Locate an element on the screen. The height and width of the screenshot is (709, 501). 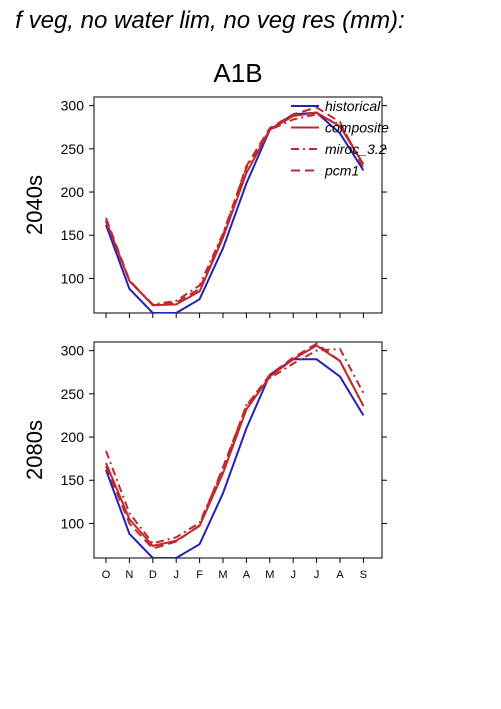
row-label-2080s: 2080s is located at coordinates (34, 450).